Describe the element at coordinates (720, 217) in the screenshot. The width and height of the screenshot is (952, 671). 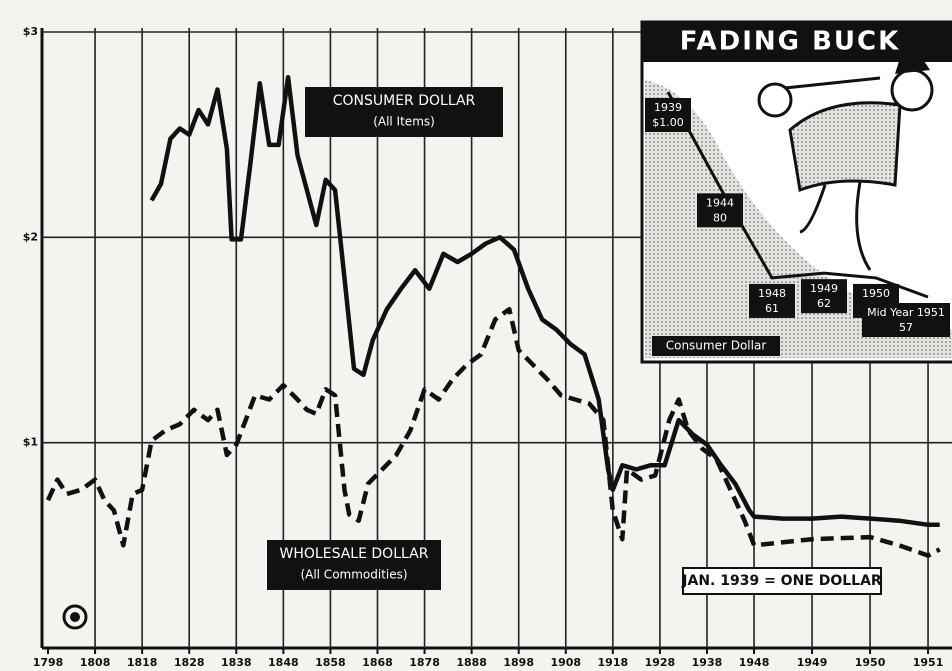
I see `inset-value-label: 80` at that location.